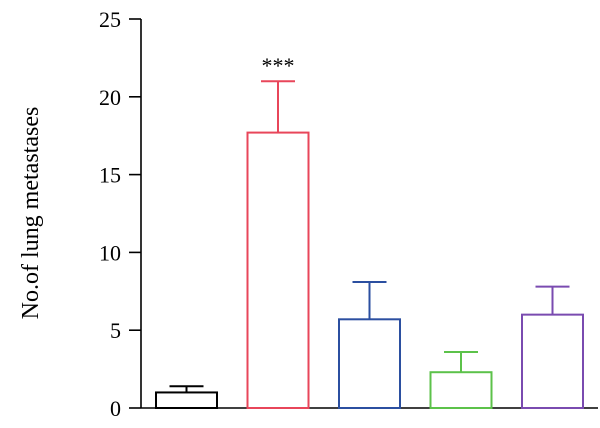  What do you see at coordinates (31, 213) in the screenshot?
I see `y-axis-label: No.of lung metastases` at bounding box center [31, 213].